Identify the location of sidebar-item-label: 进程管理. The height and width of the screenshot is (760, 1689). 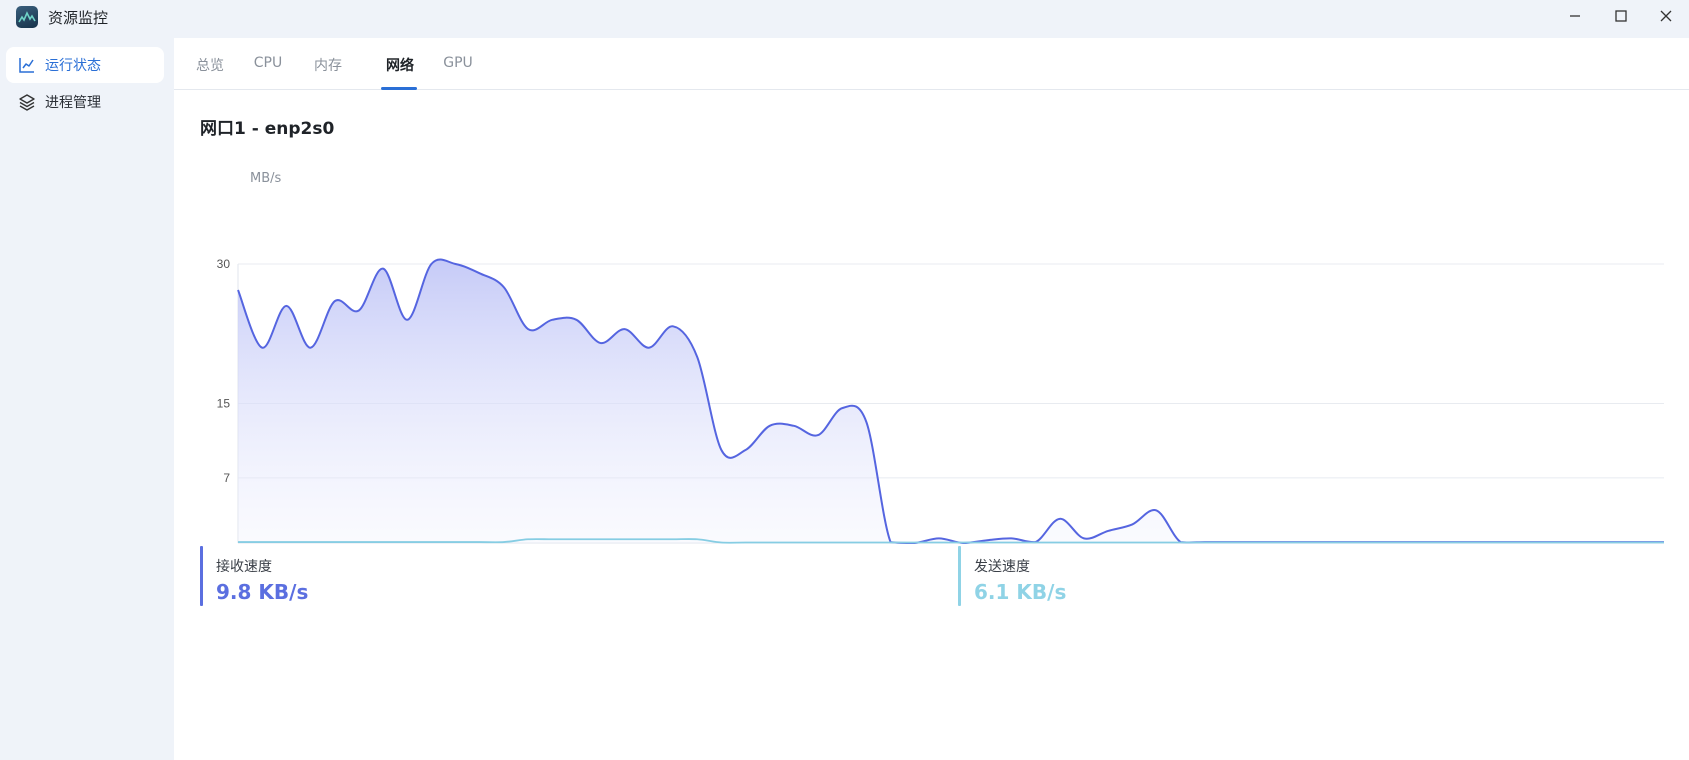
(73, 103).